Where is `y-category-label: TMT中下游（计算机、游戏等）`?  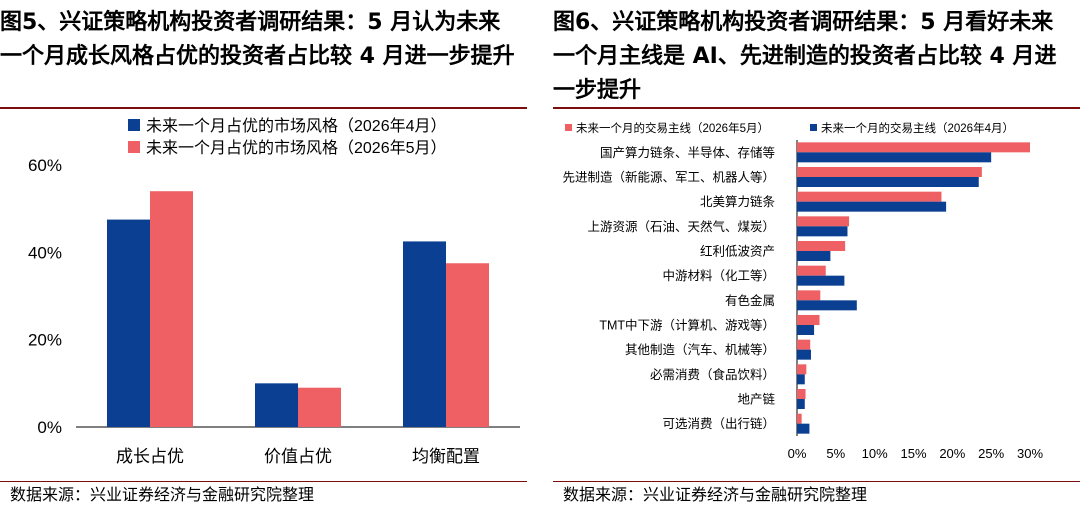 y-category-label: TMT中下游（计算机、游戏等） is located at coordinates (687, 325).